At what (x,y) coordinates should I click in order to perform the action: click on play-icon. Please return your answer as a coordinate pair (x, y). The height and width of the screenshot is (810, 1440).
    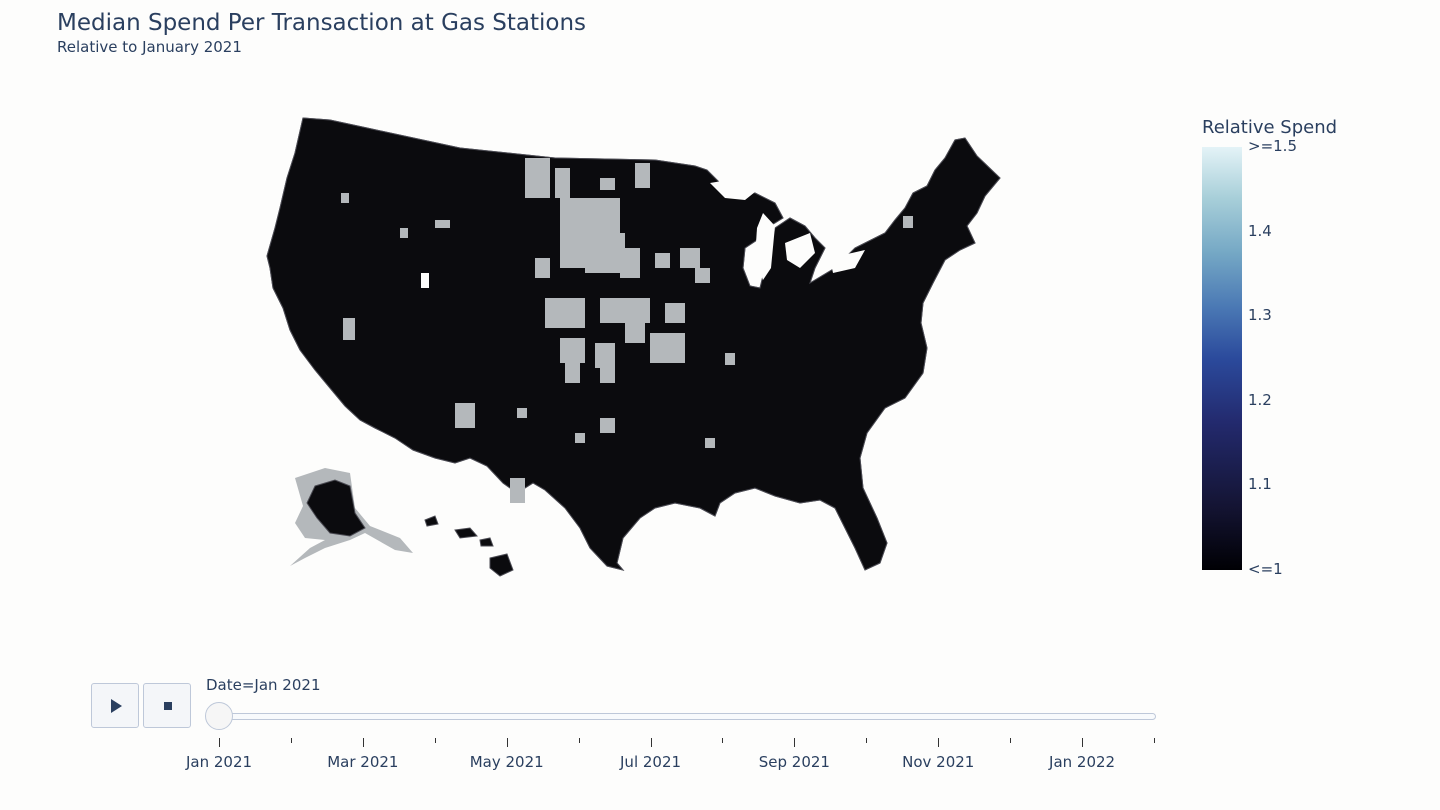
    Looking at the image, I should click on (116, 706).